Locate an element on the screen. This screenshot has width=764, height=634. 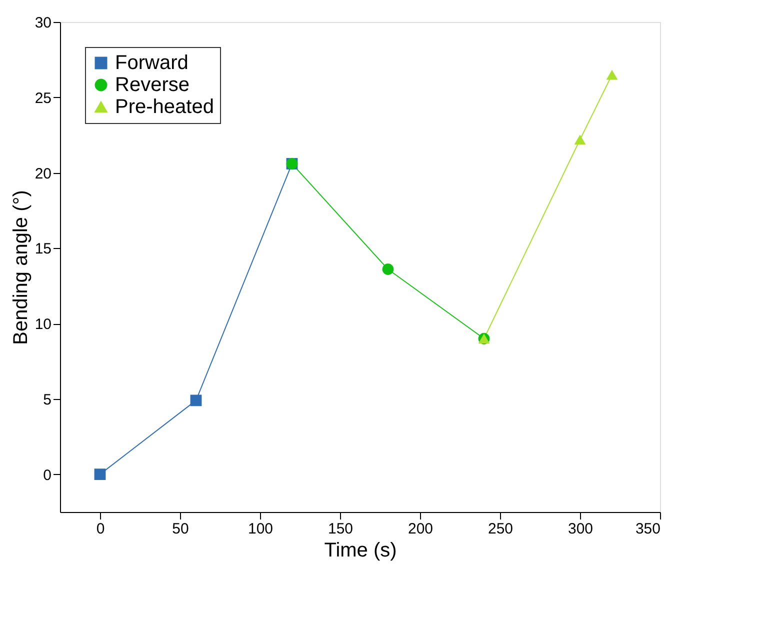
legend-label: Forward is located at coordinates (151, 63).